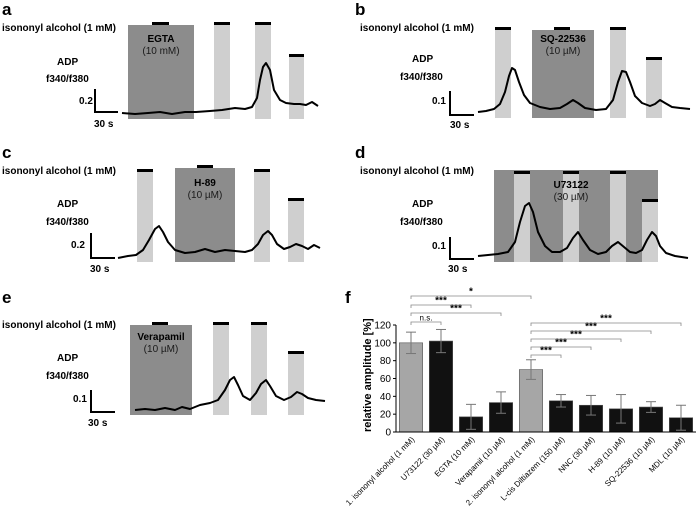 This screenshot has width=700, height=512. I want to click on panel-a-scale-bar, so click(106, 101).